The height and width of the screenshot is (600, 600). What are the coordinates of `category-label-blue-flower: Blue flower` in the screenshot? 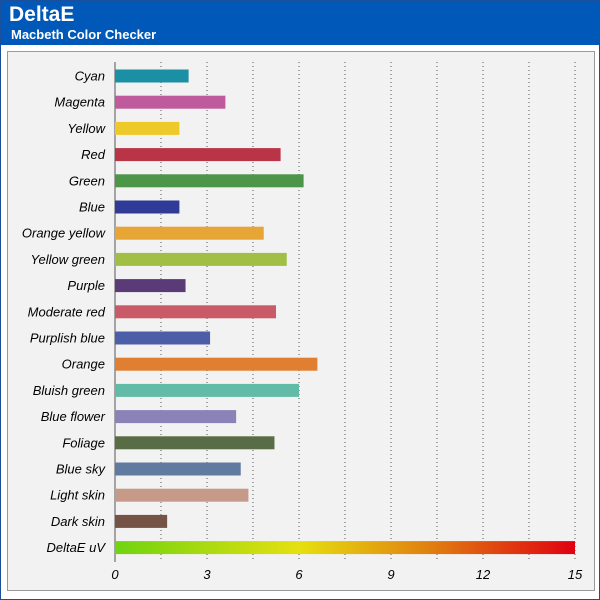 It's located at (73, 416).